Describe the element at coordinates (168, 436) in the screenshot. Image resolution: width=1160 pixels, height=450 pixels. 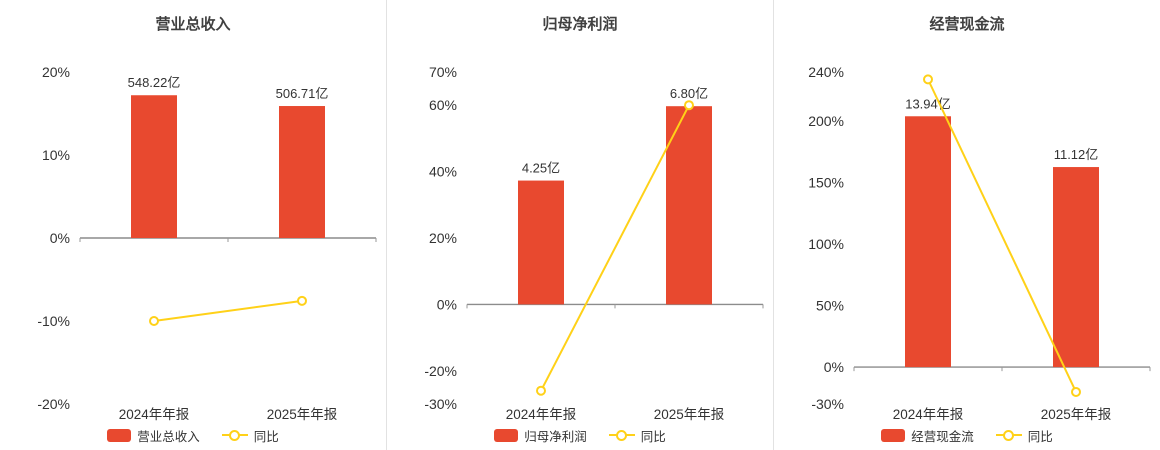
I see `legend-label-bar-series: 营业总收入` at that location.